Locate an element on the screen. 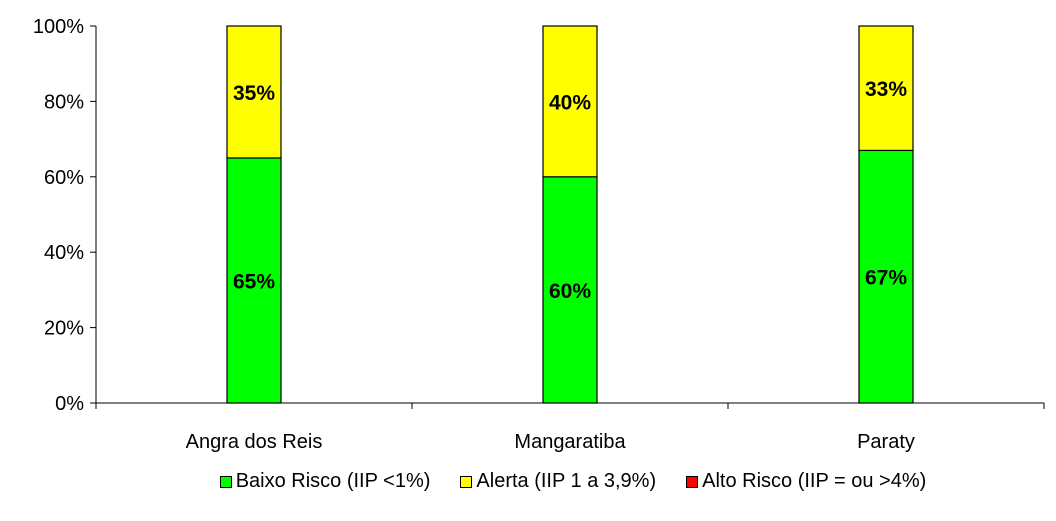 This screenshot has height=521, width=1056. legend-item: Alerta (IIP 1 a 3,9%) is located at coordinates (558, 481).